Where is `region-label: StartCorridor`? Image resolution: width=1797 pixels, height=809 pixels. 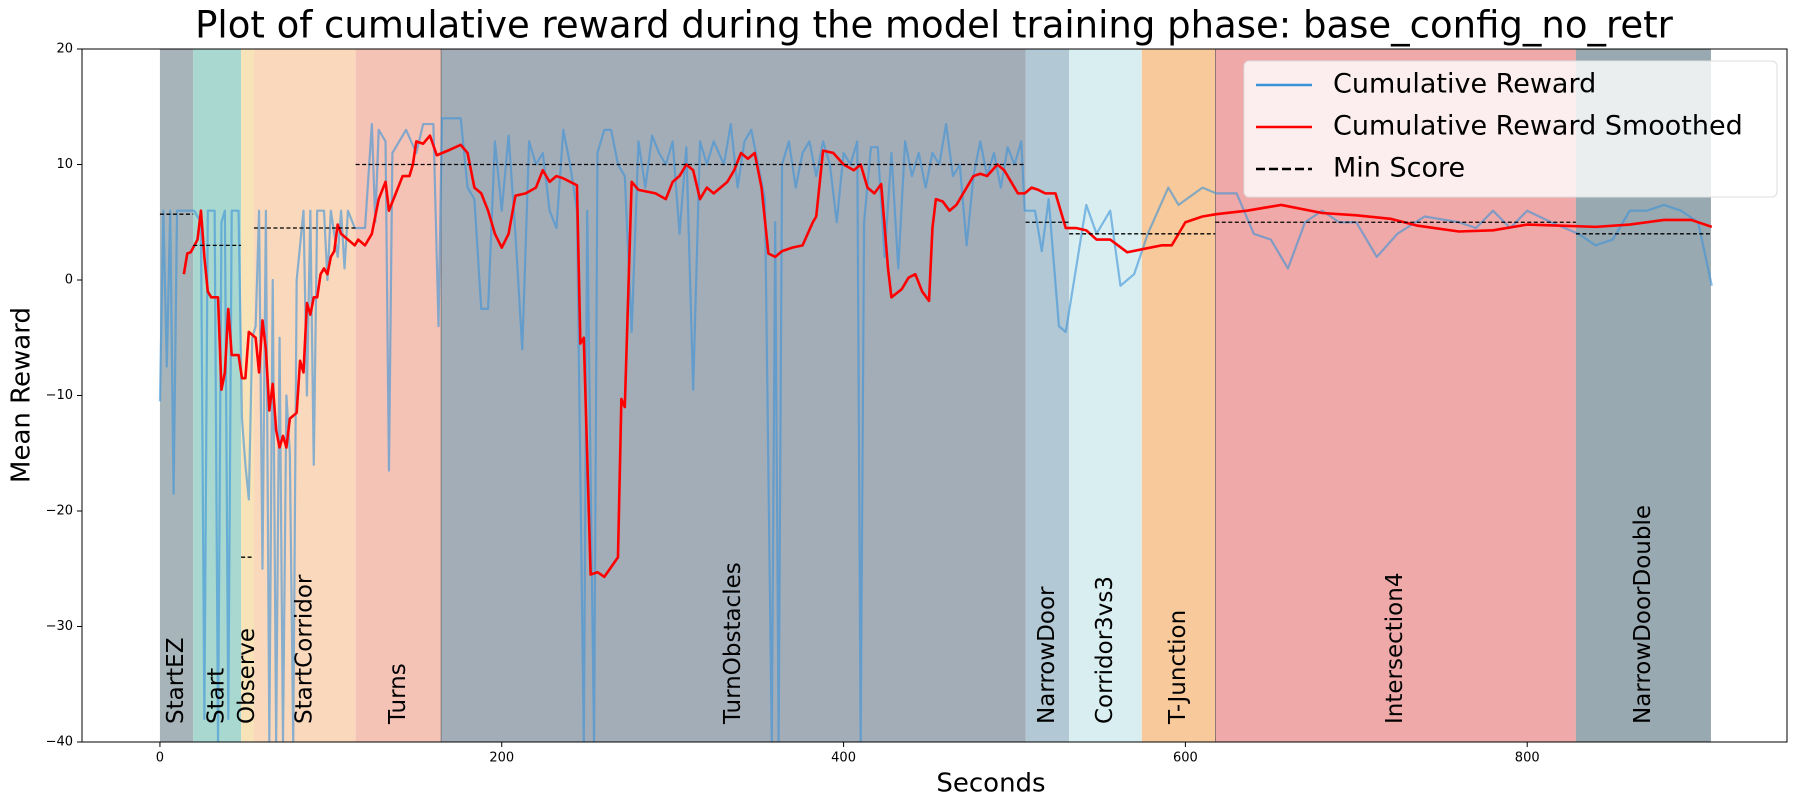 region-label: StartCorridor is located at coordinates (304, 649).